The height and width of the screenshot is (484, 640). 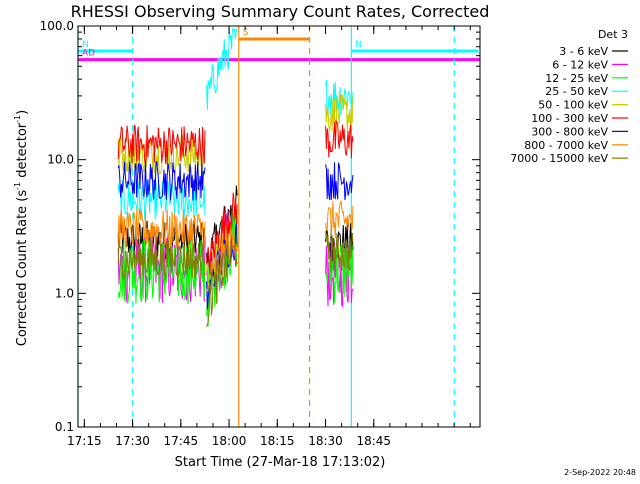 I want to click on y-tick-label-2: 10.0, so click(x=60, y=160).